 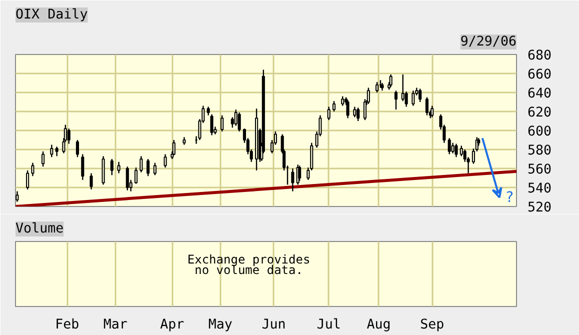 I want to click on text: Aug, so click(x=378, y=325).